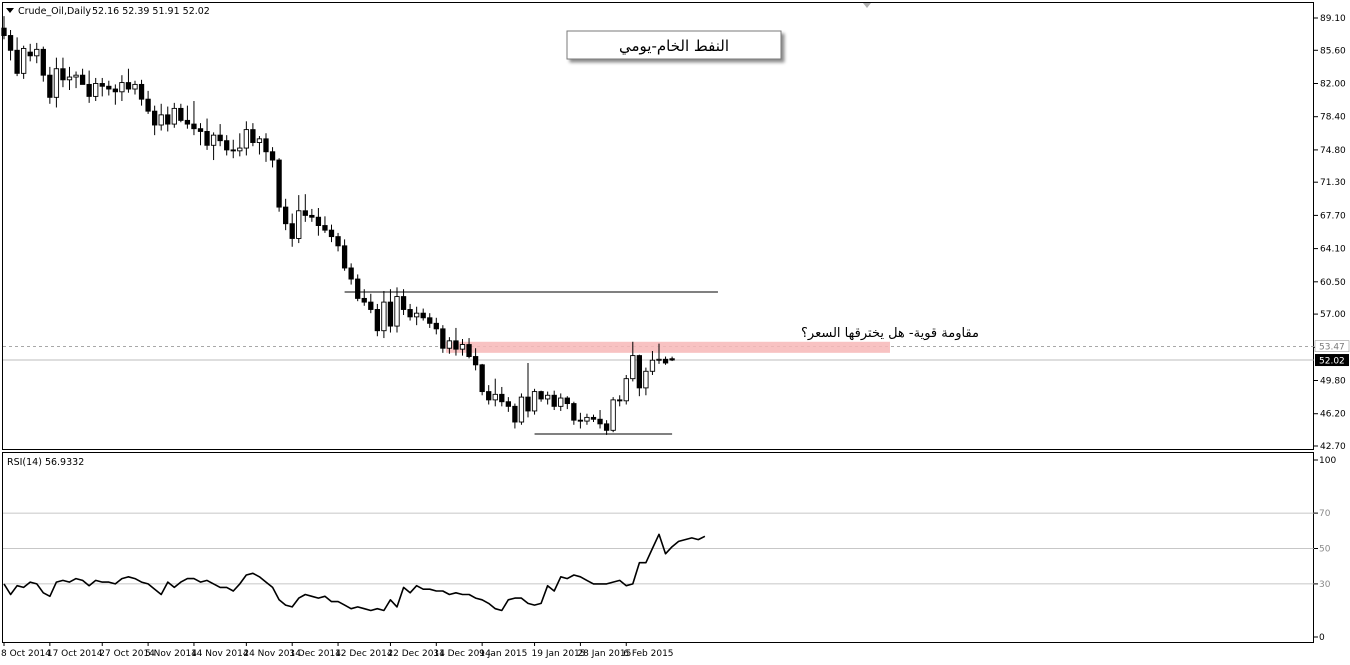  Describe the element at coordinates (1333, 183) in the screenshot. I see `price-tick-label: 71.30` at that location.